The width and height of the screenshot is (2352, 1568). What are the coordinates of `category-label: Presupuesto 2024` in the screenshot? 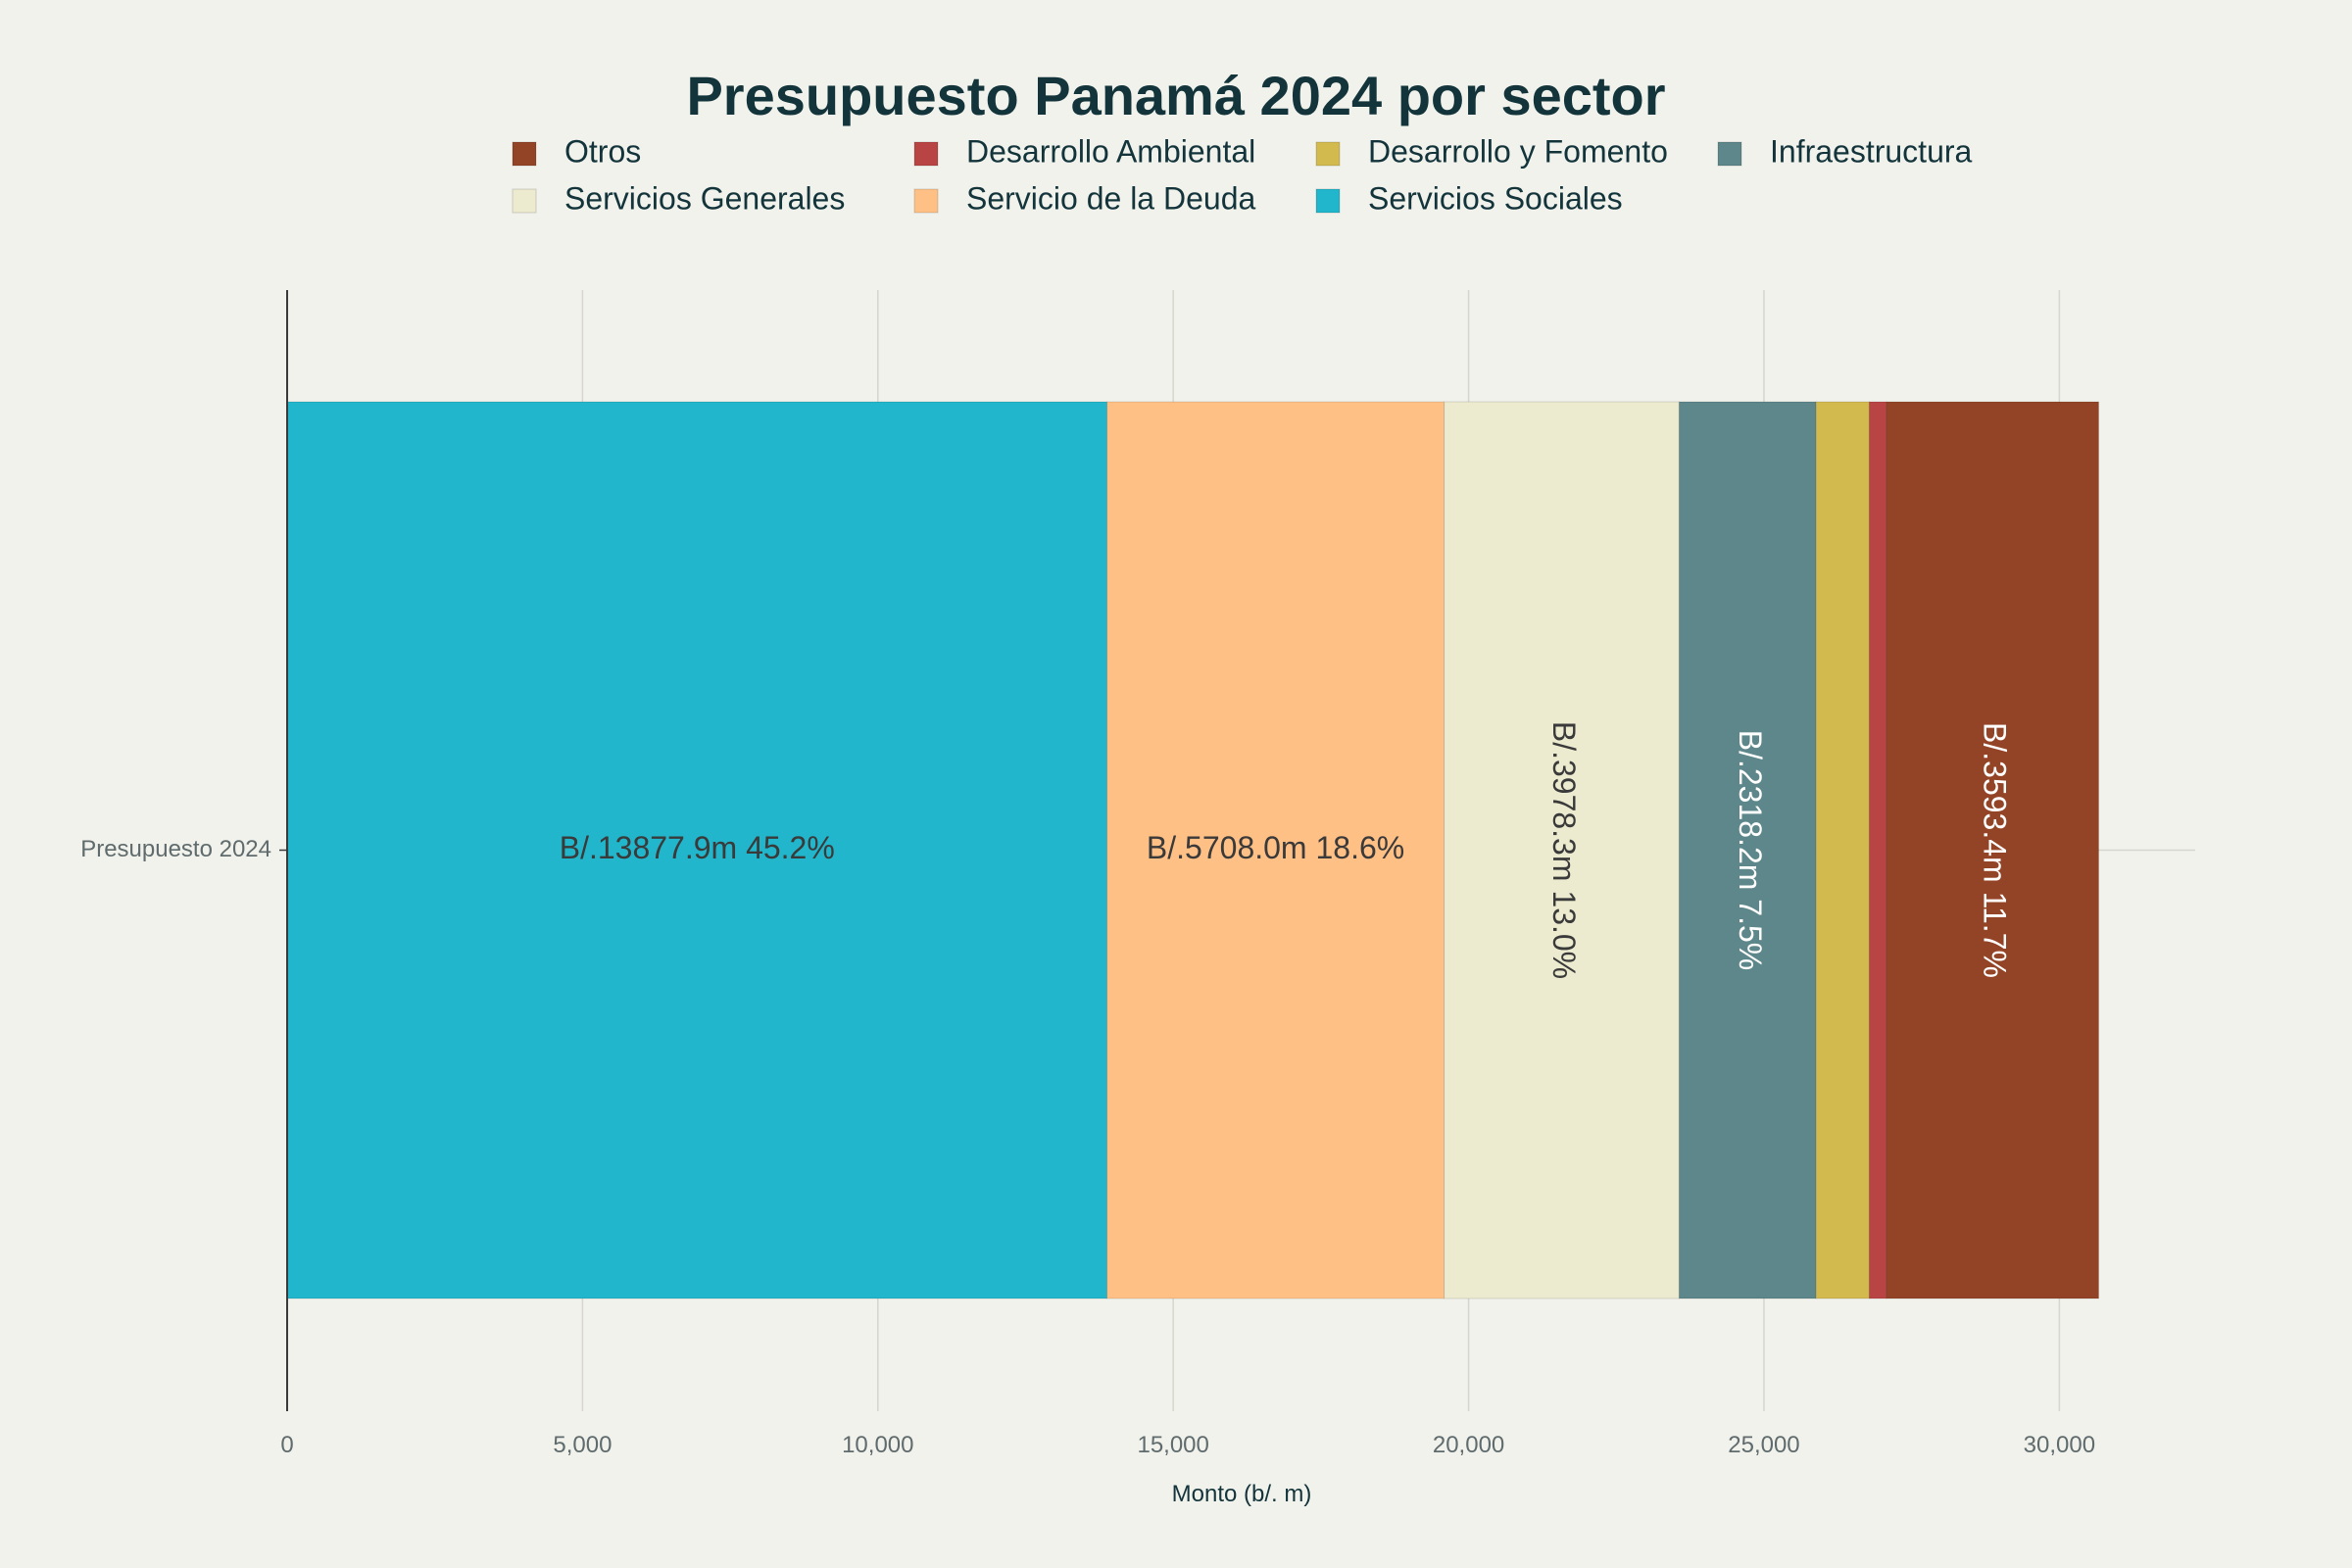 It's located at (175, 849).